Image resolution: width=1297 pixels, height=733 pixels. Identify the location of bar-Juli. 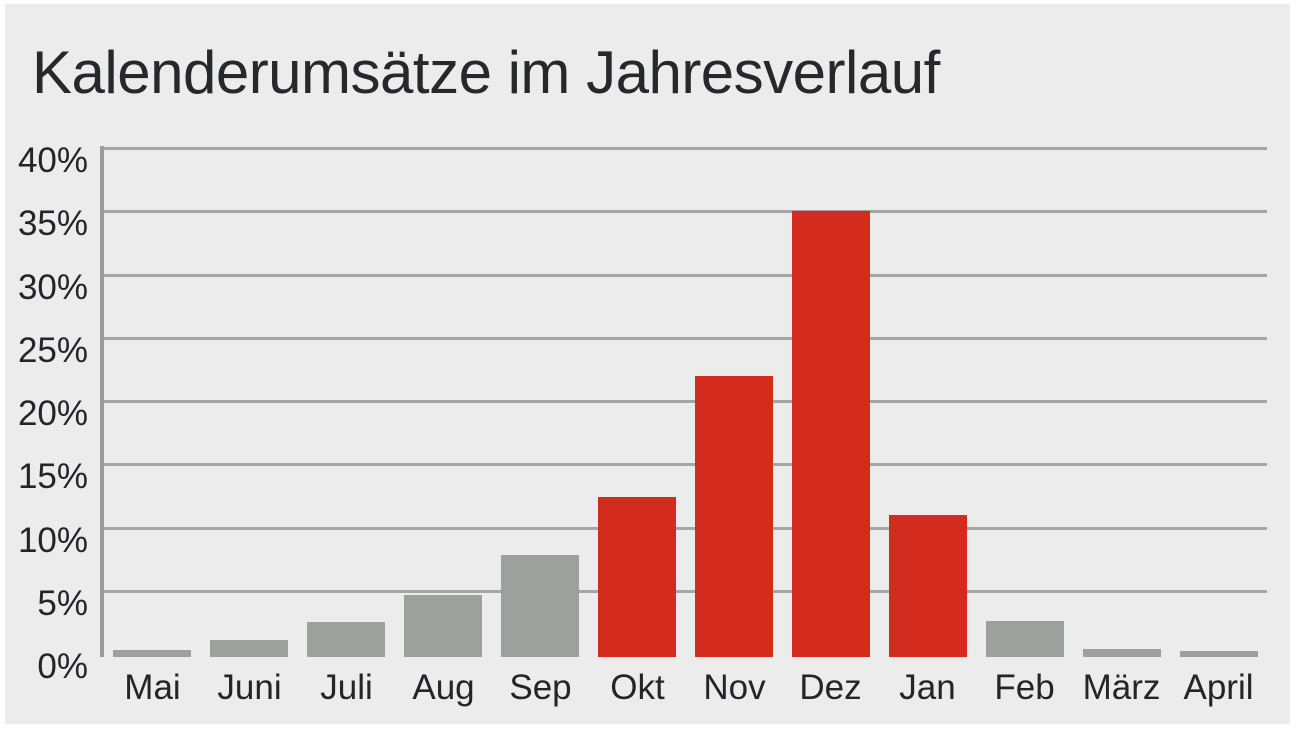
(346, 639).